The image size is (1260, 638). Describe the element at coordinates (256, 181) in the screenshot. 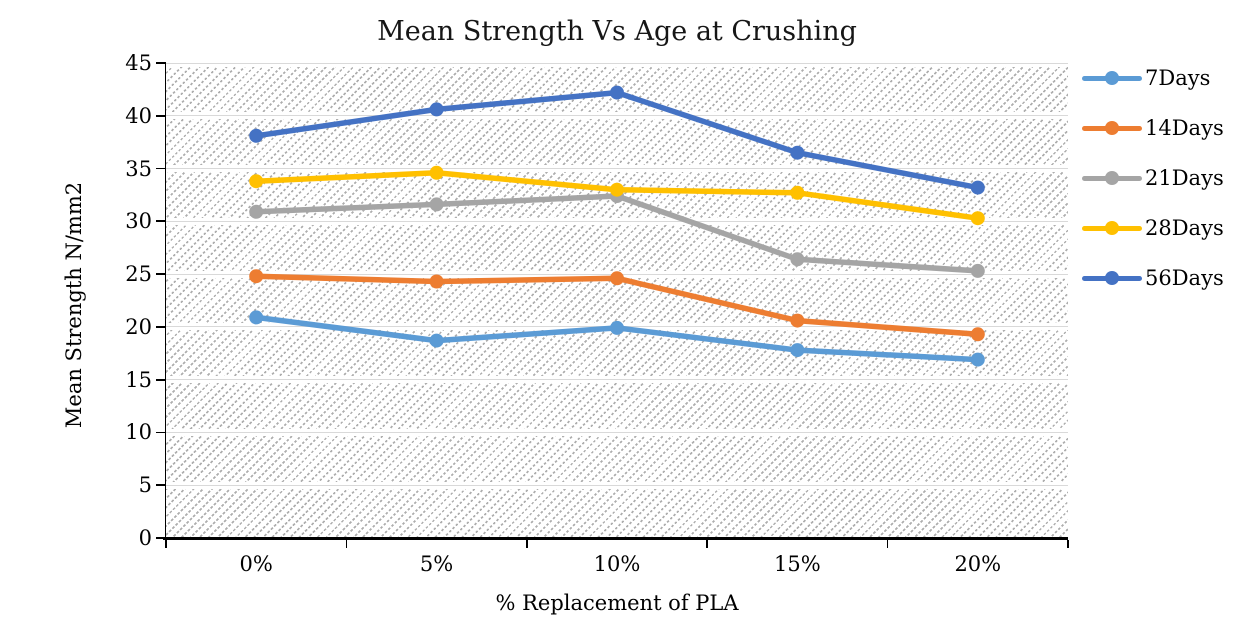

I see `data-point-28days-0%` at that location.